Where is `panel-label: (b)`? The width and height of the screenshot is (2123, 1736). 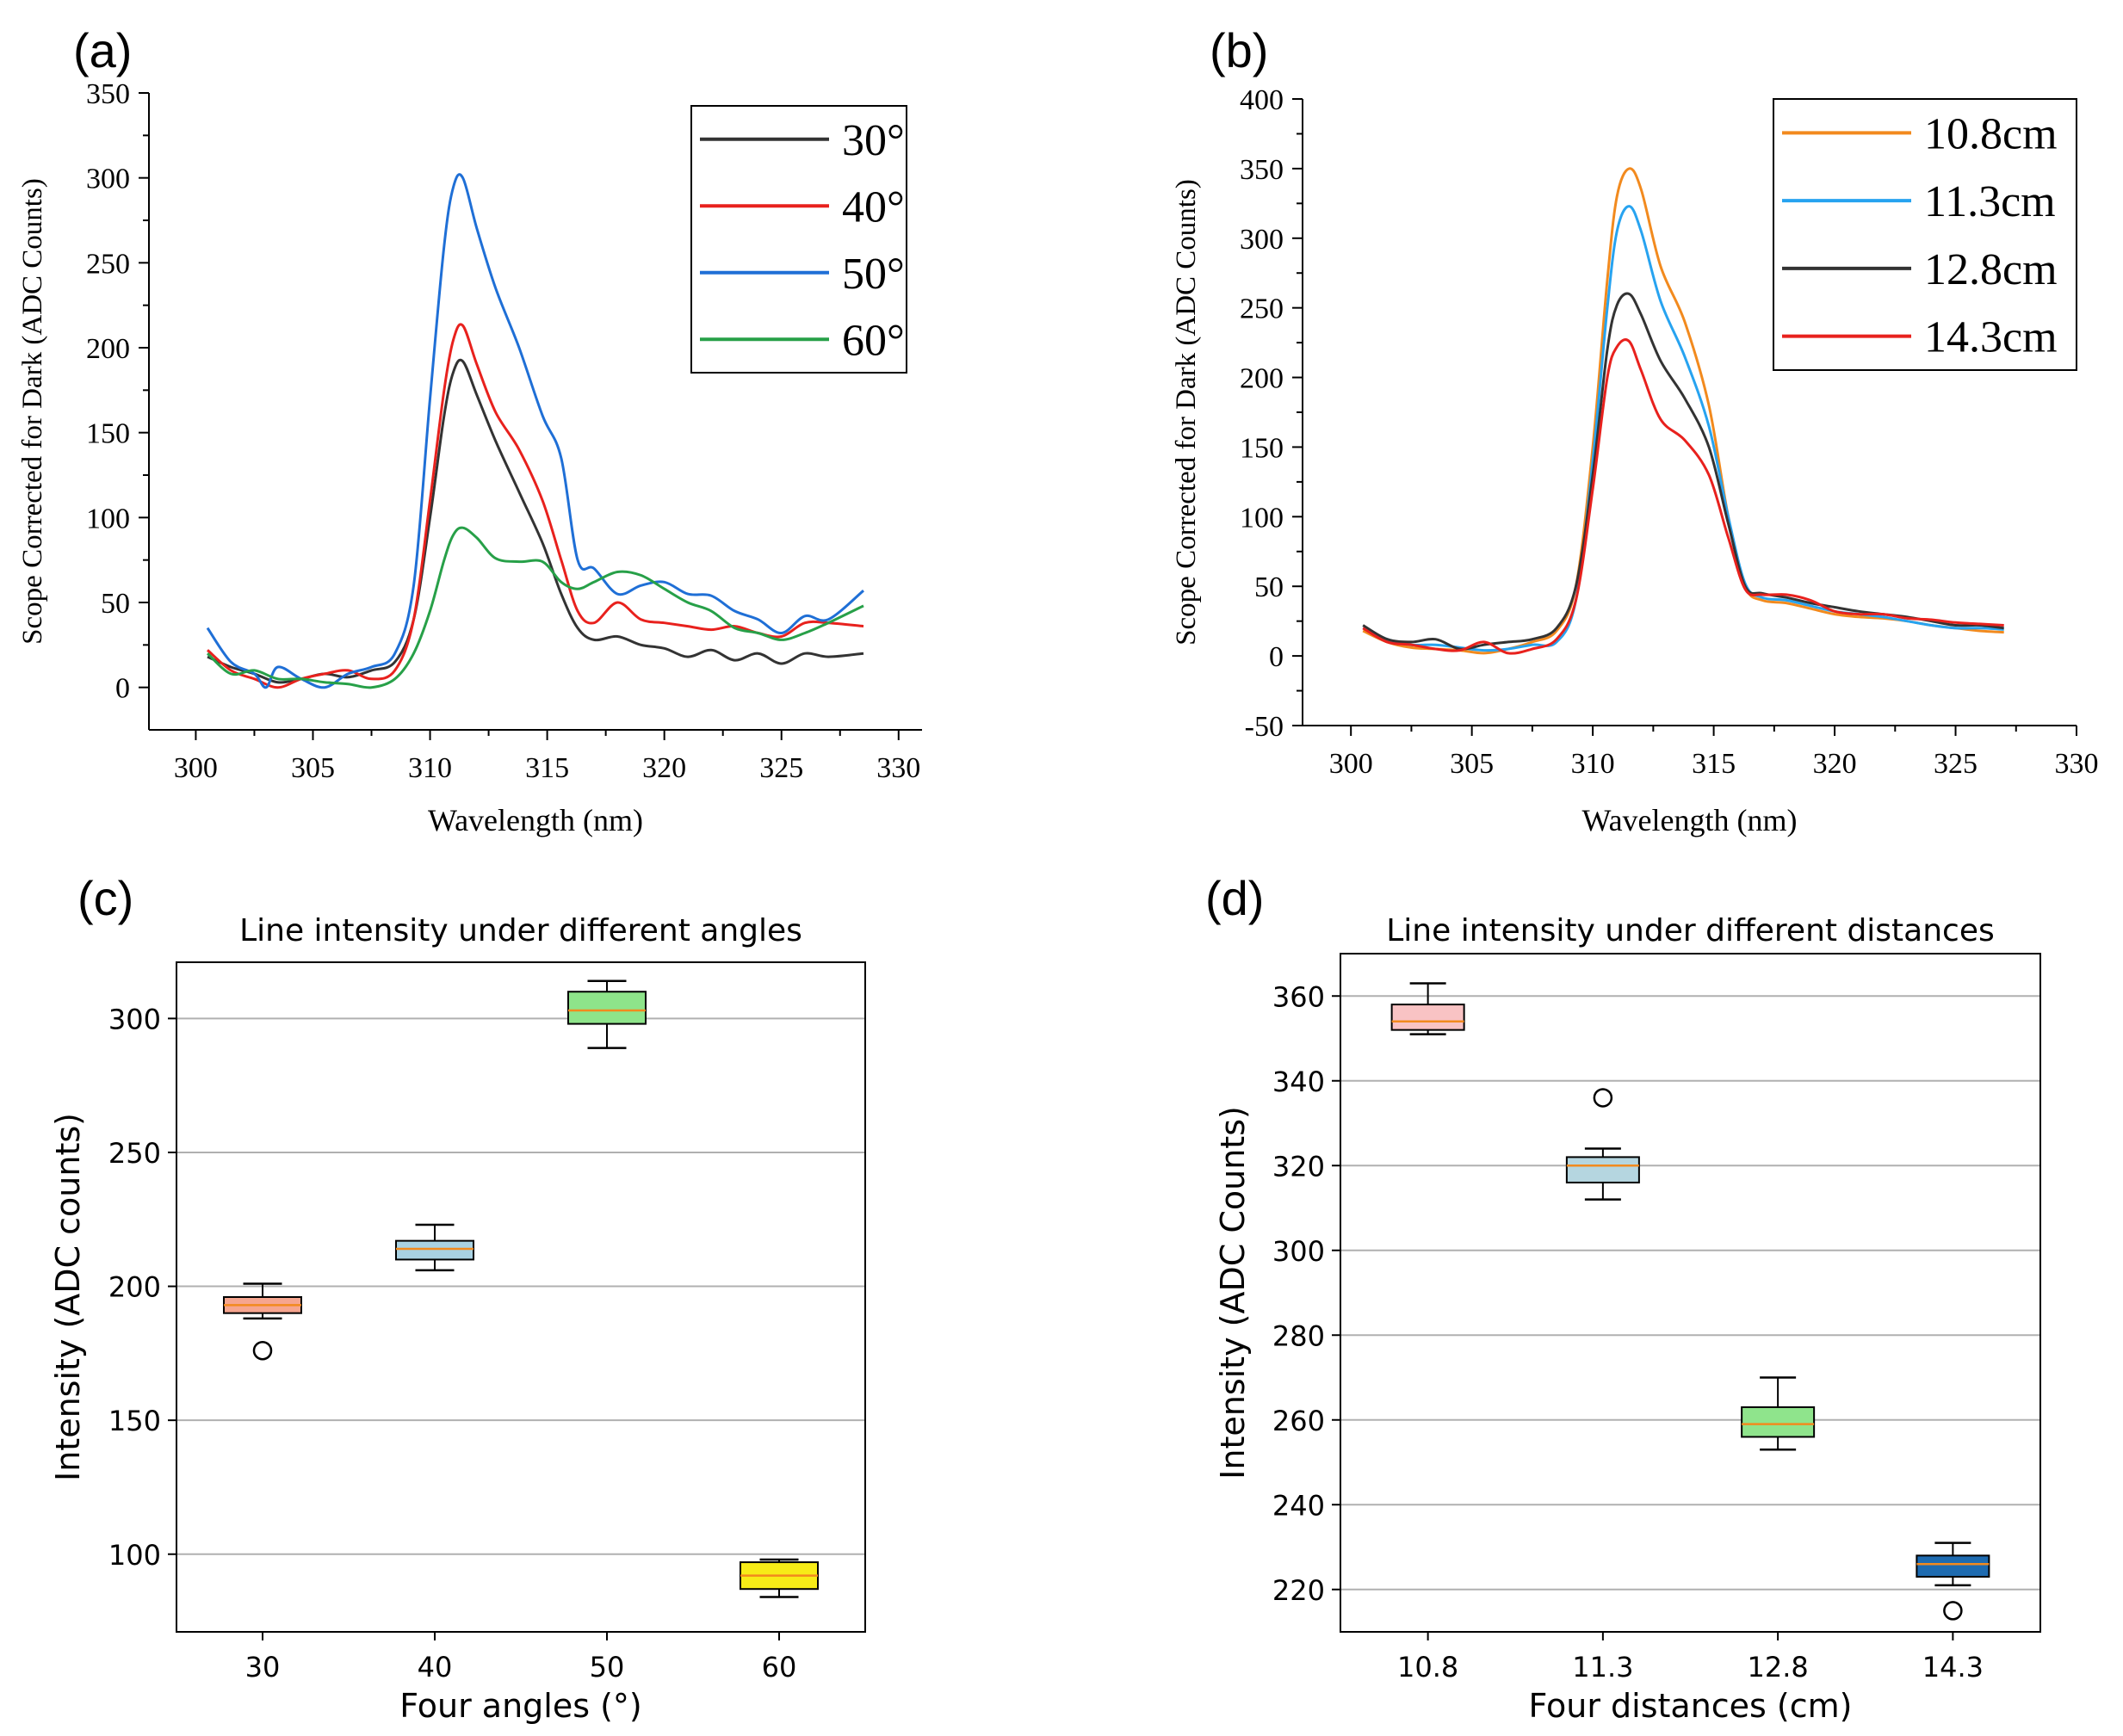 panel-label: (b) is located at coordinates (1239, 50).